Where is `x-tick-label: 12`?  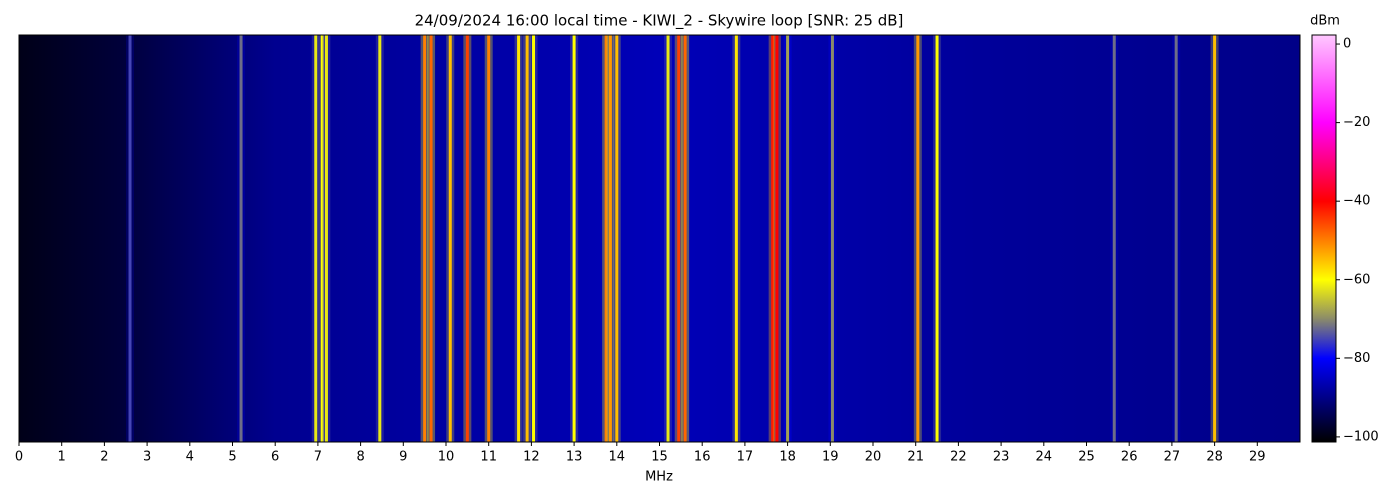
x-tick-label: 12 is located at coordinates (531, 457).